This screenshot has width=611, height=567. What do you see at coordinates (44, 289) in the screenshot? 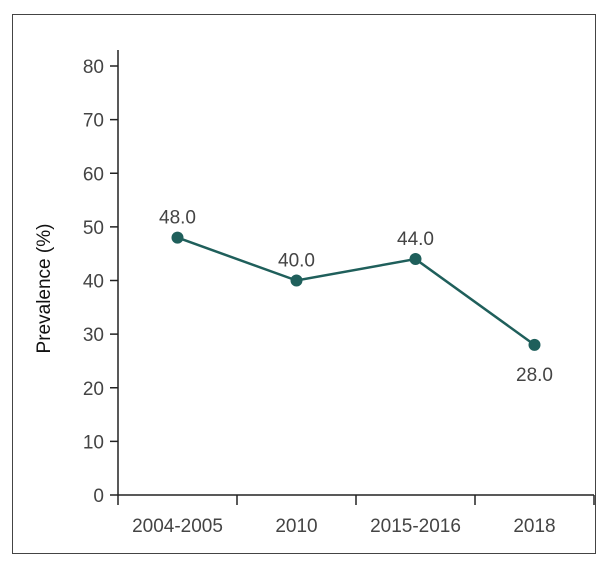
I see `y-axis-title: Prevalence (%)` at bounding box center [44, 289].